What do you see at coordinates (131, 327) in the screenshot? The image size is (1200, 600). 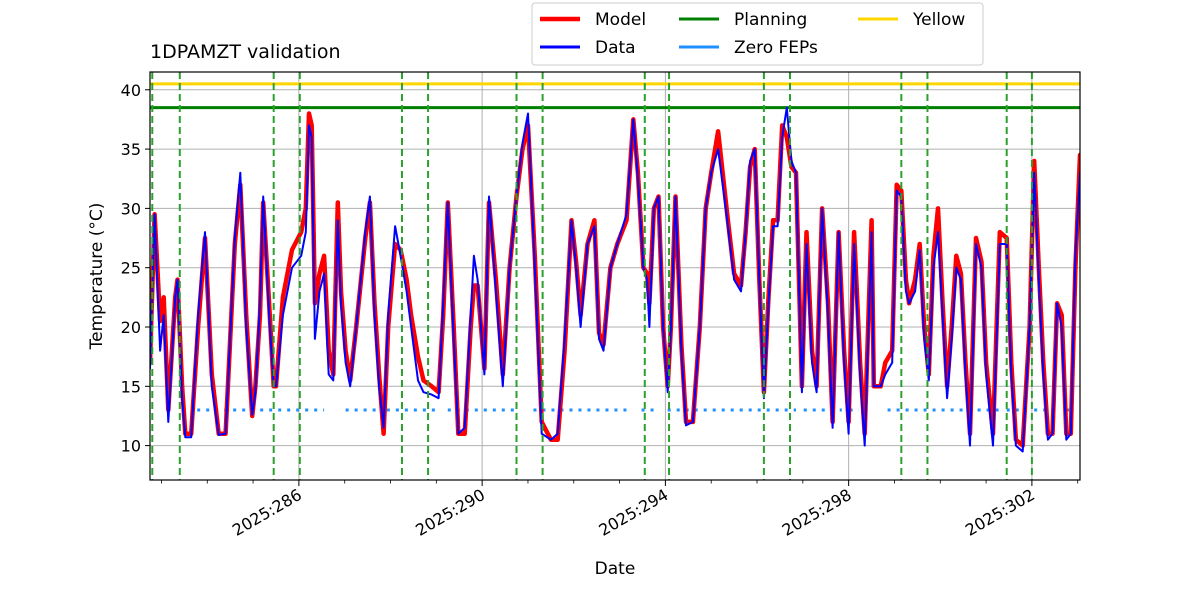 I see `y-tick-label: 20` at bounding box center [131, 327].